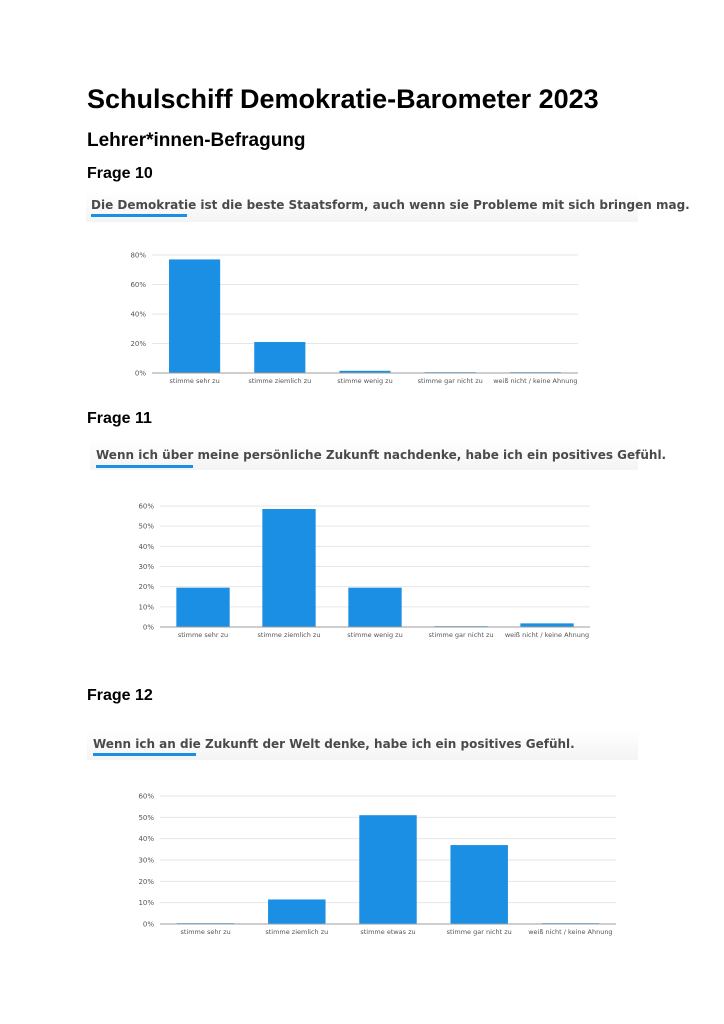 The width and height of the screenshot is (724, 1024). I want to click on frage-12-question-underline, so click(144, 754).